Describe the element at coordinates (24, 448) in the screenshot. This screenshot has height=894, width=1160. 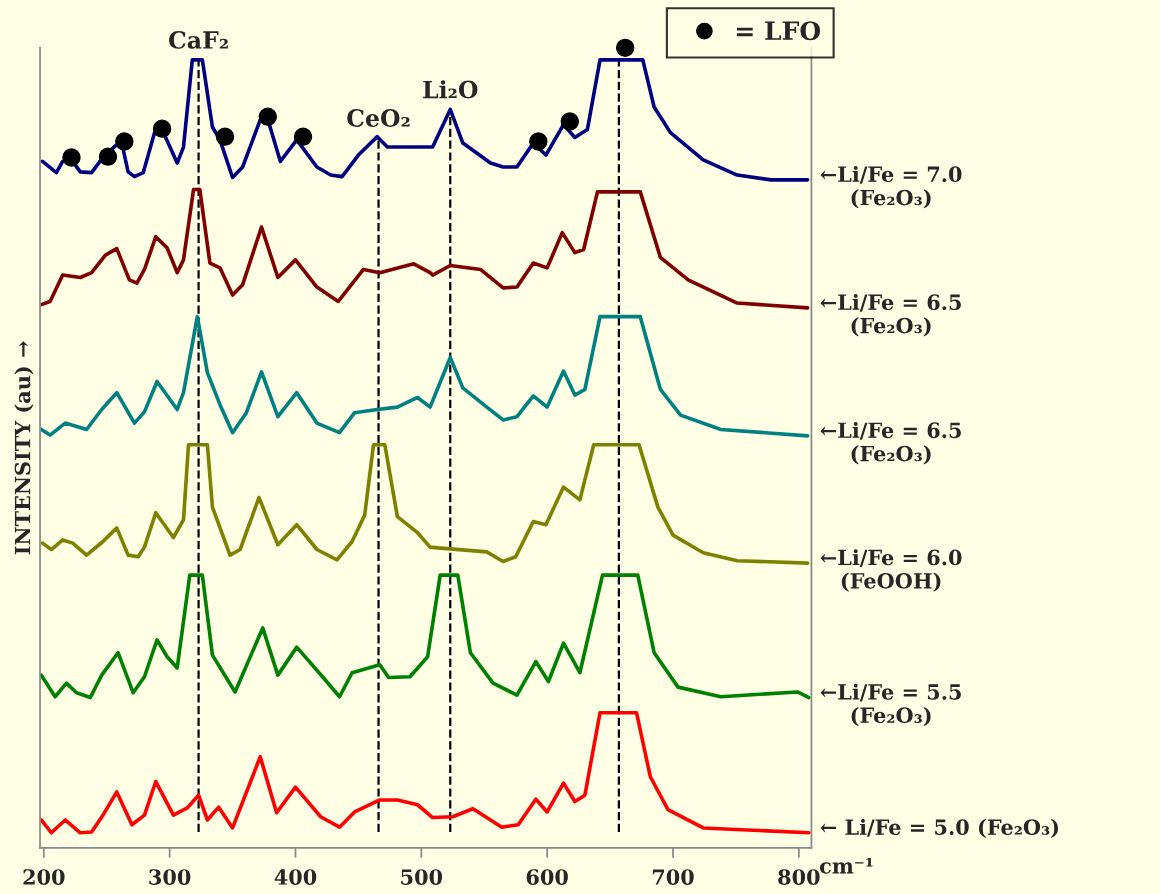
I see `y-axis-title: INTENSITY (au) →` at that location.